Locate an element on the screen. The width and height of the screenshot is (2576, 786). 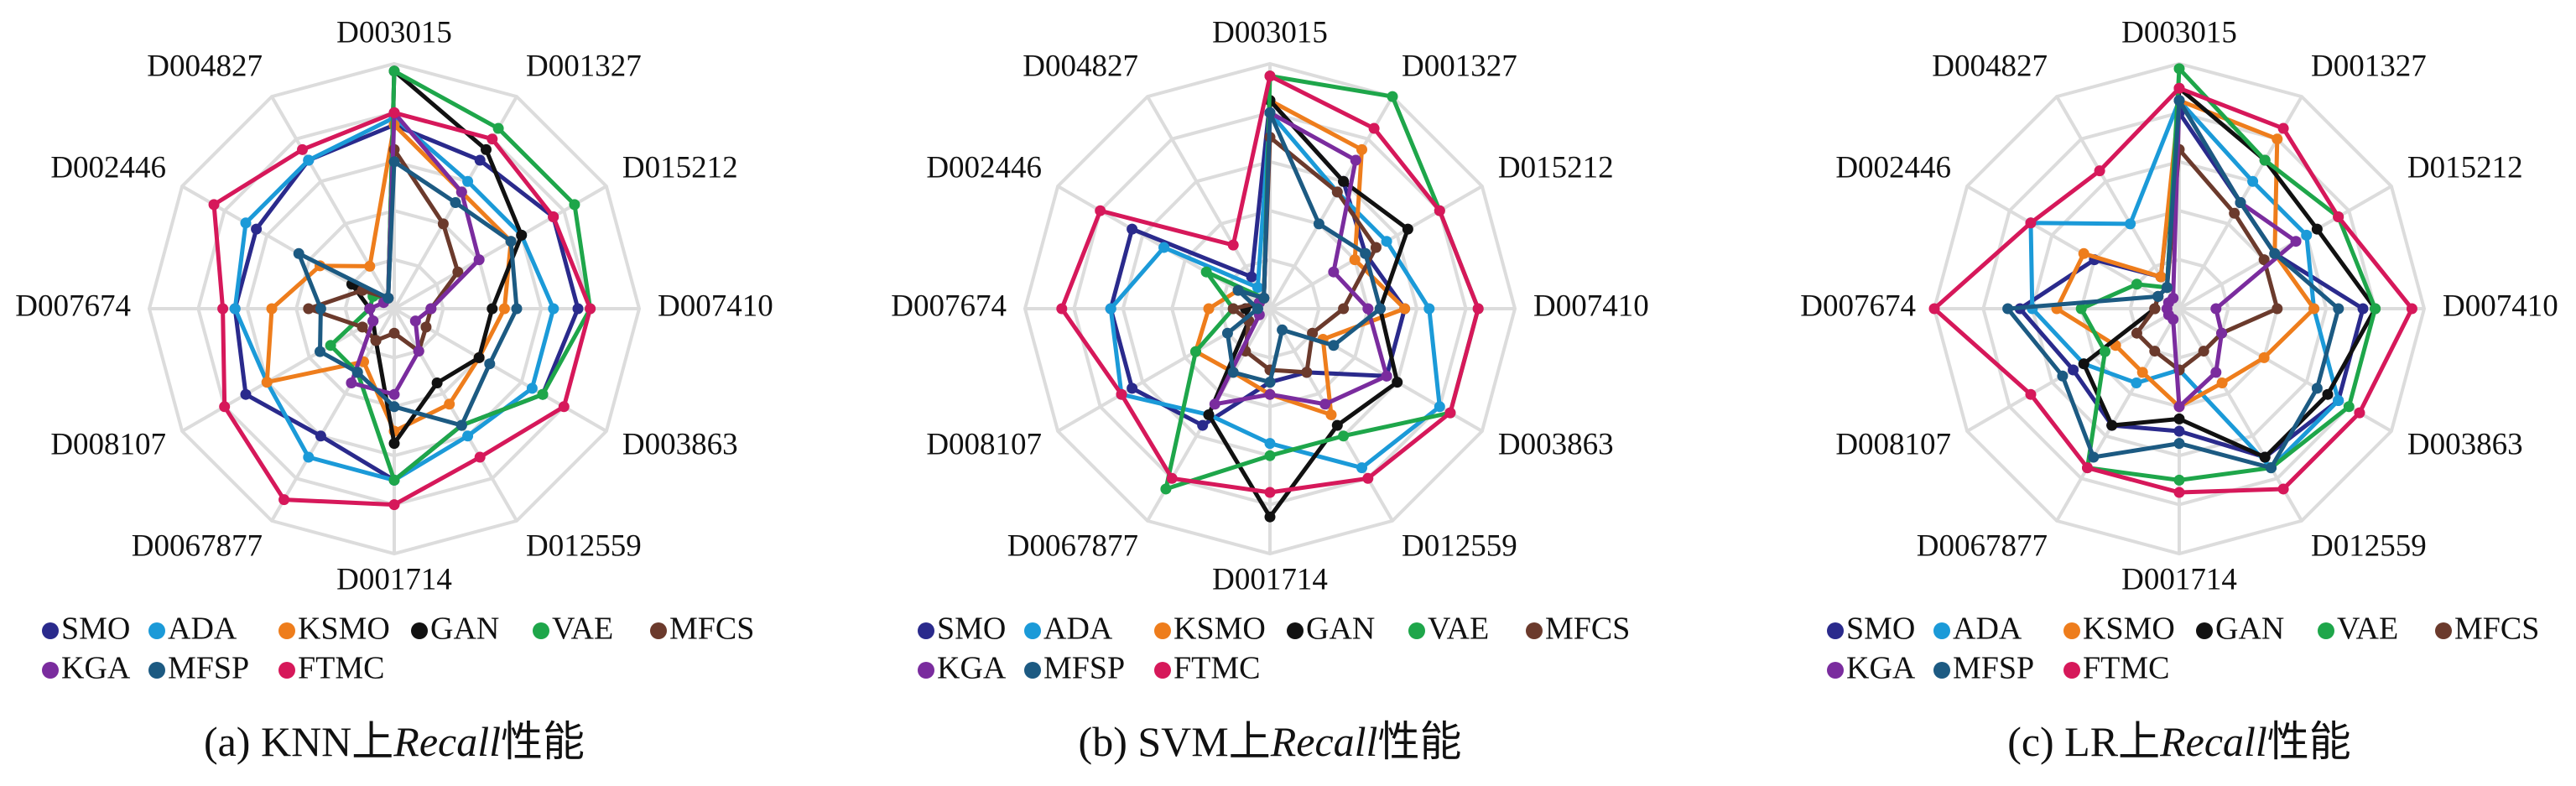
axis-label: D003015 is located at coordinates (394, 32).